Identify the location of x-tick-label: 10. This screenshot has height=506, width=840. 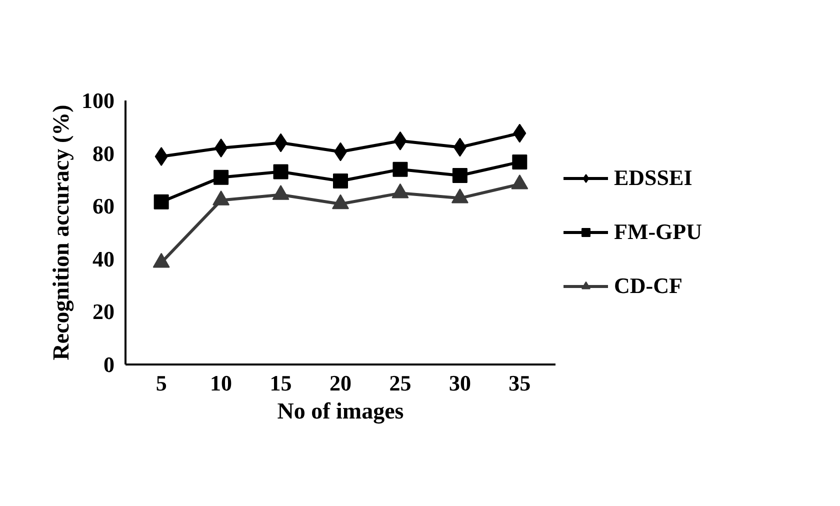
(221, 383).